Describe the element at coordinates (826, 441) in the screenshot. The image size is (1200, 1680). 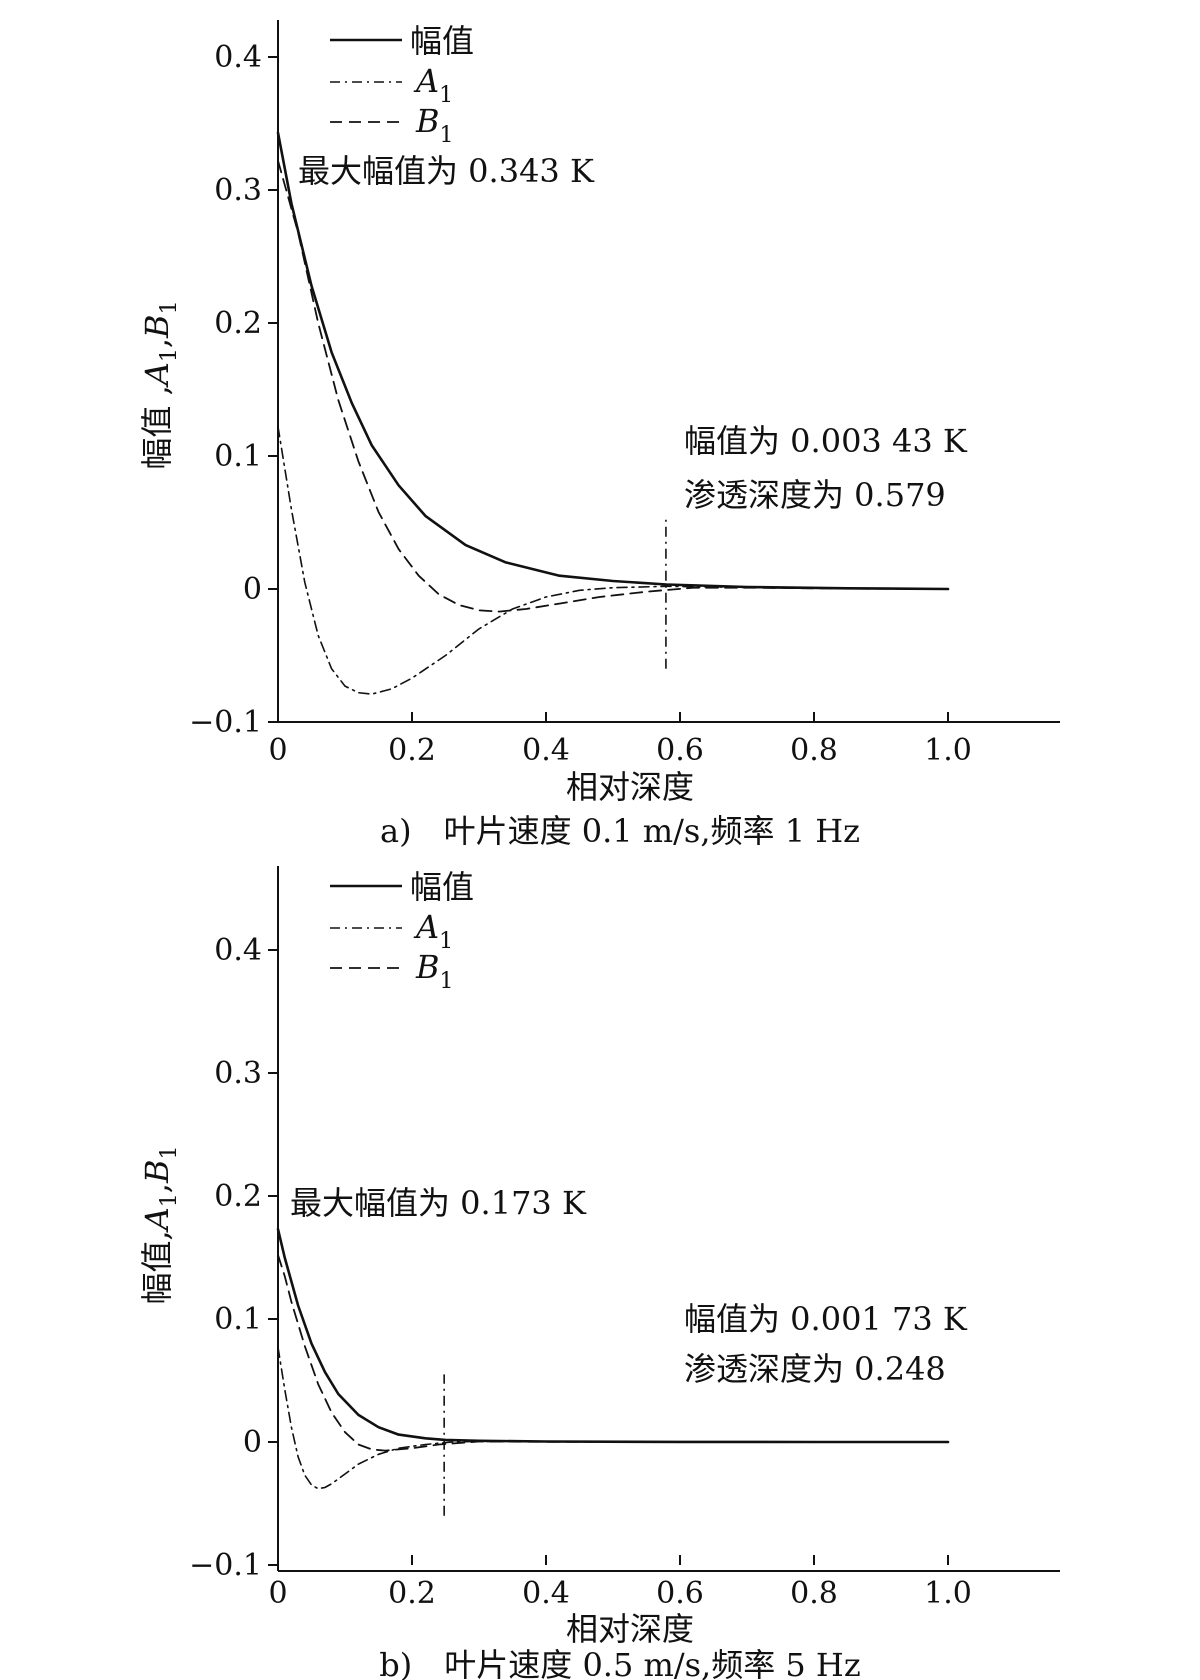
I see `chart-a-amplitude-annotation: 幅值为 0.003 43 K` at that location.